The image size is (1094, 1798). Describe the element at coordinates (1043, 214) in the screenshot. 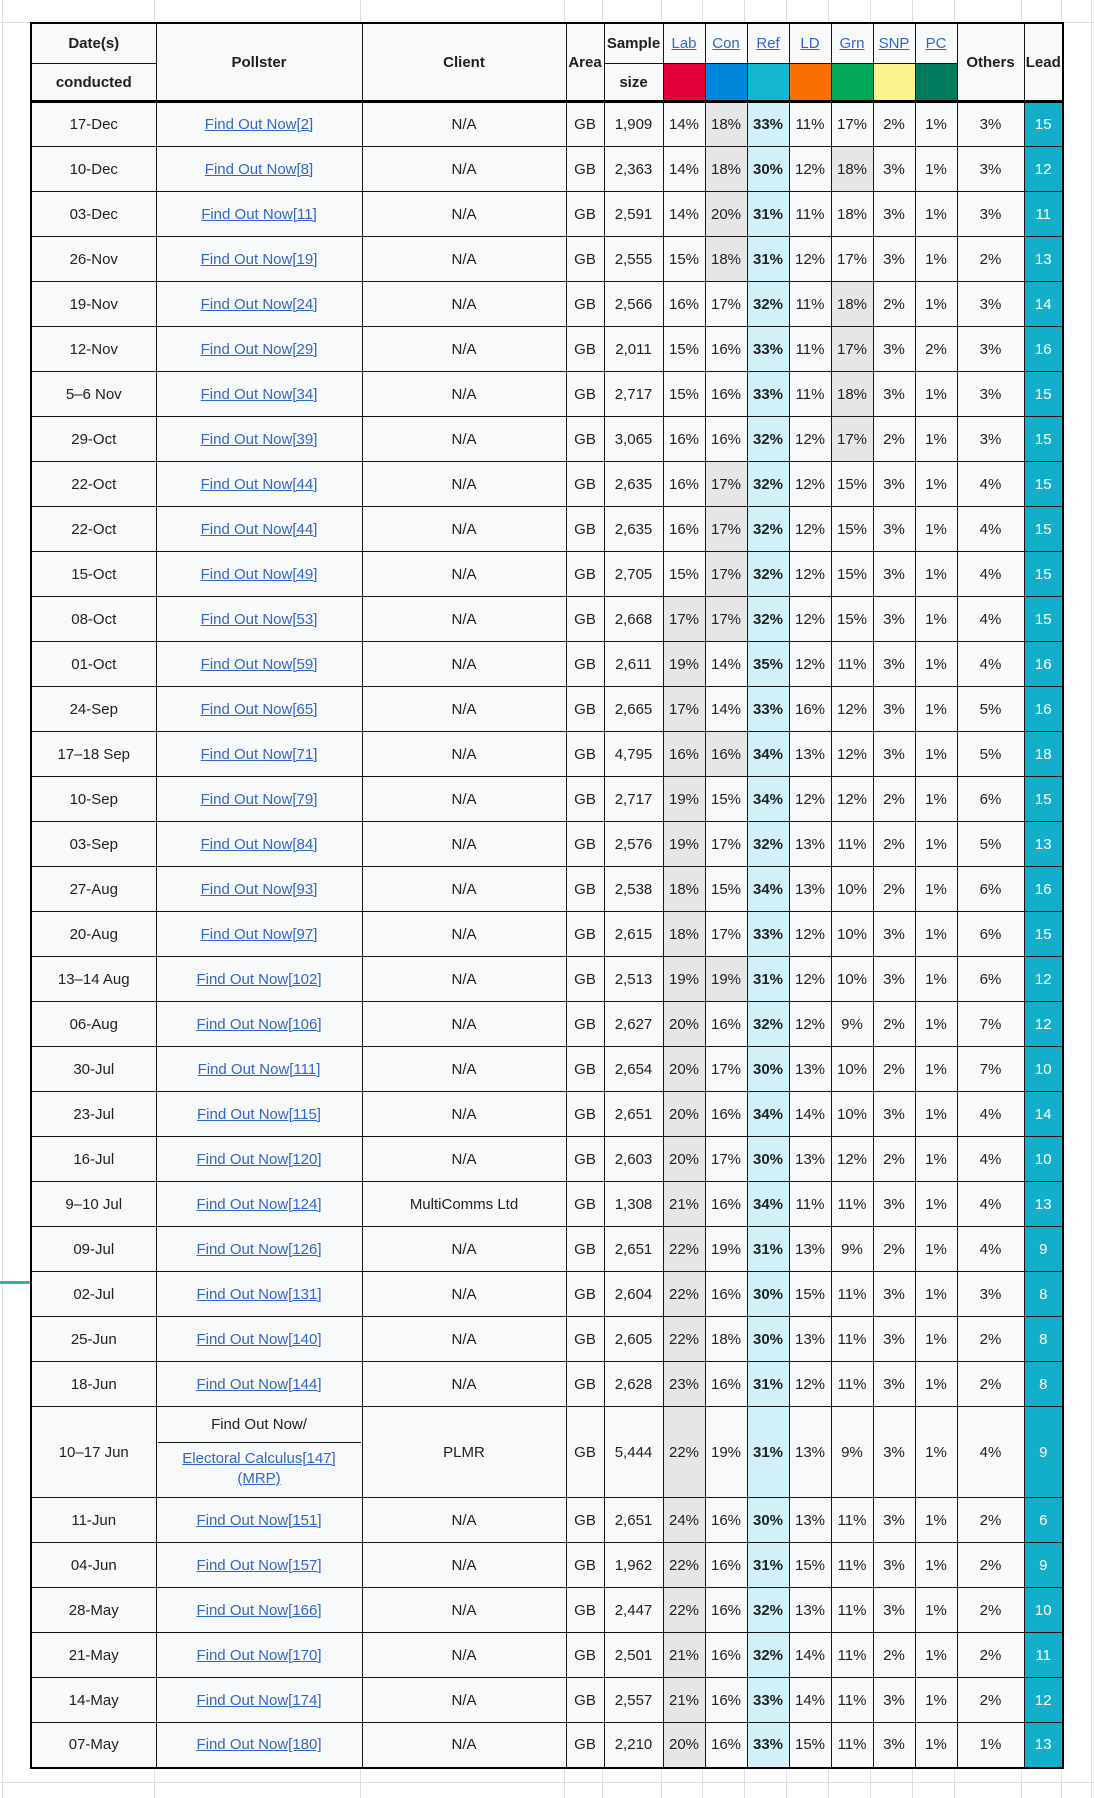

I see `lead-cell: 11` at that location.